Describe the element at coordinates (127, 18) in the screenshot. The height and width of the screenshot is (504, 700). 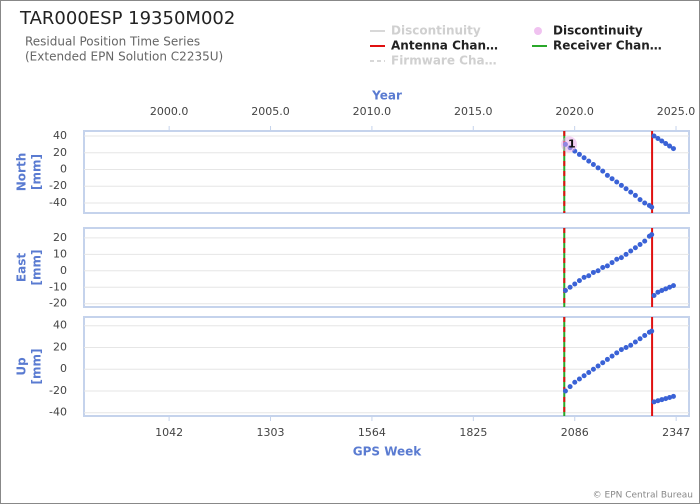
I see `chart-title: TAR000ESP 19350M002` at that location.